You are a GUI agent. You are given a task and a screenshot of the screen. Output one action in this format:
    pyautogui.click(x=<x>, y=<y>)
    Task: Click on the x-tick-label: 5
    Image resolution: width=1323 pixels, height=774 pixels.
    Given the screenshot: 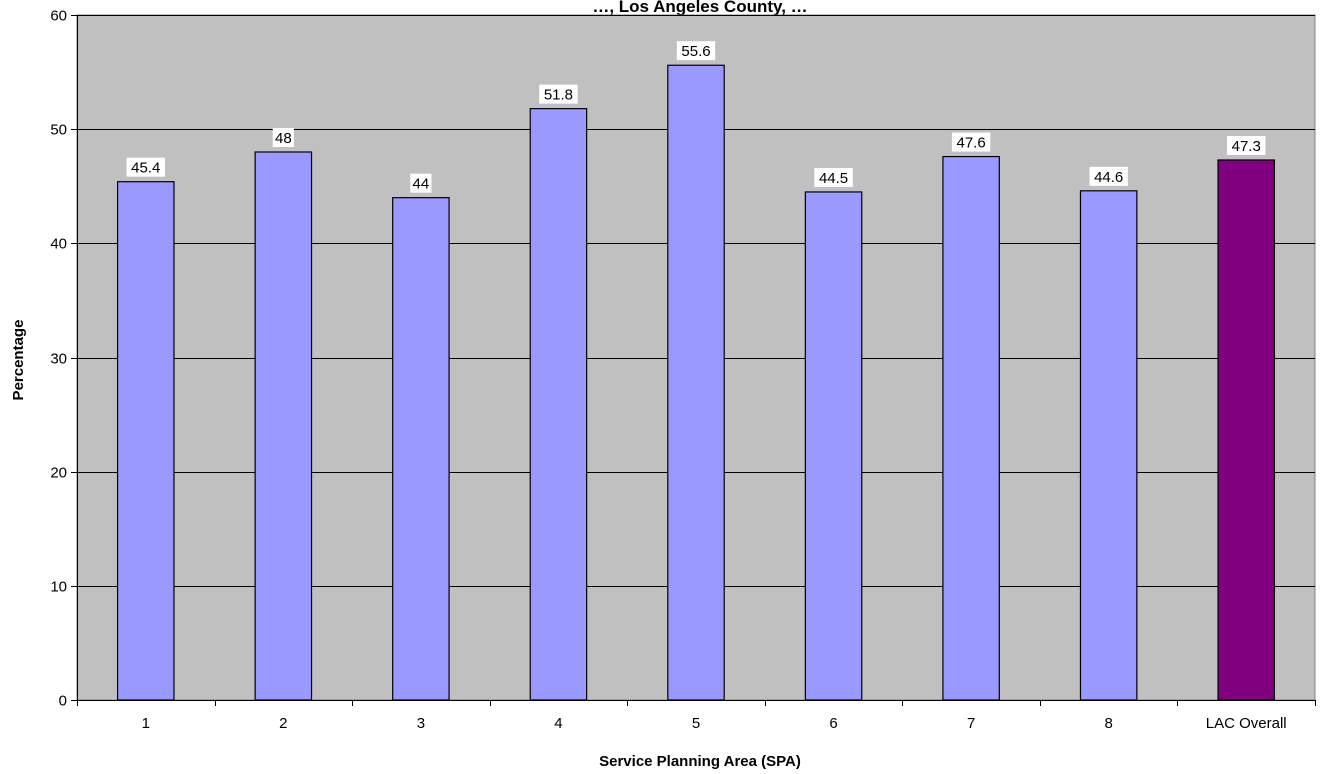 What is the action you would take?
    pyautogui.click(x=696, y=723)
    